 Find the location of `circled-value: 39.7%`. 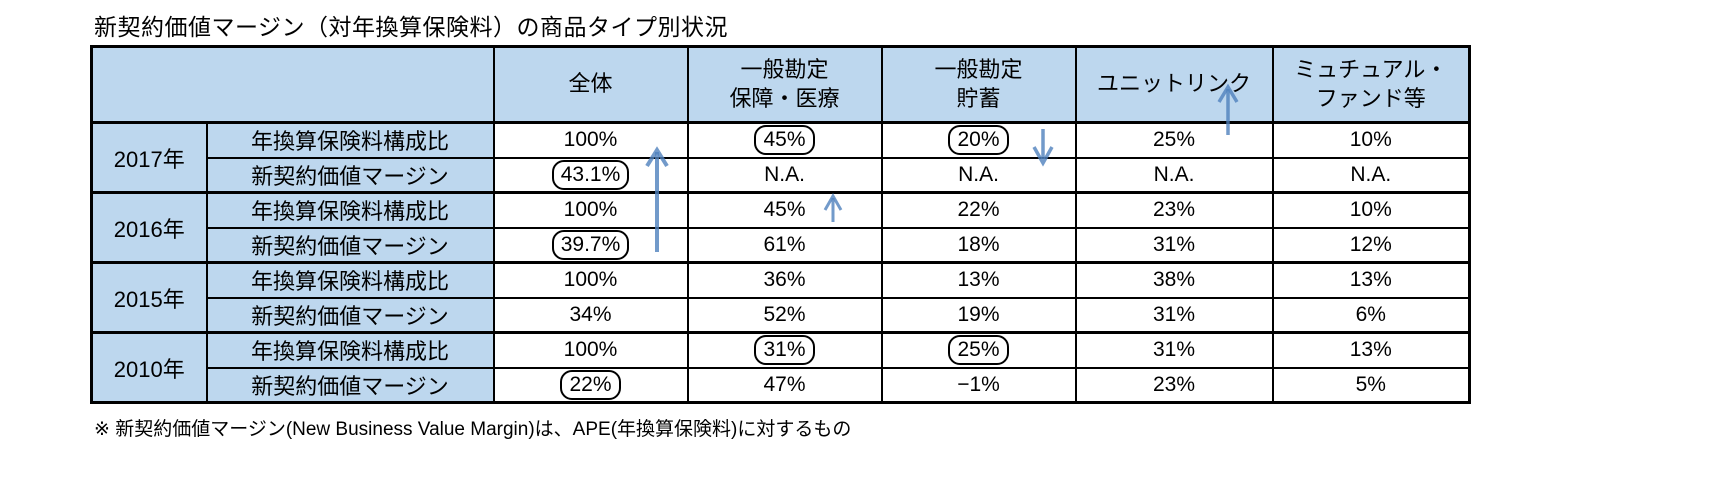

circled-value: 39.7% is located at coordinates (590, 244).